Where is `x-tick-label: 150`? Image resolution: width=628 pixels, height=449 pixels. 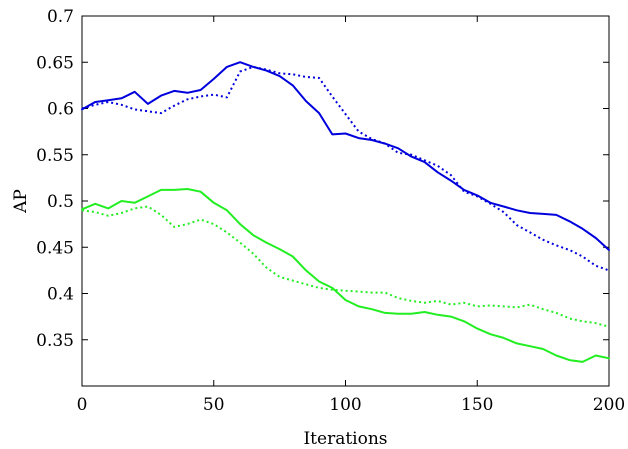 x-tick-label: 150 is located at coordinates (477, 405).